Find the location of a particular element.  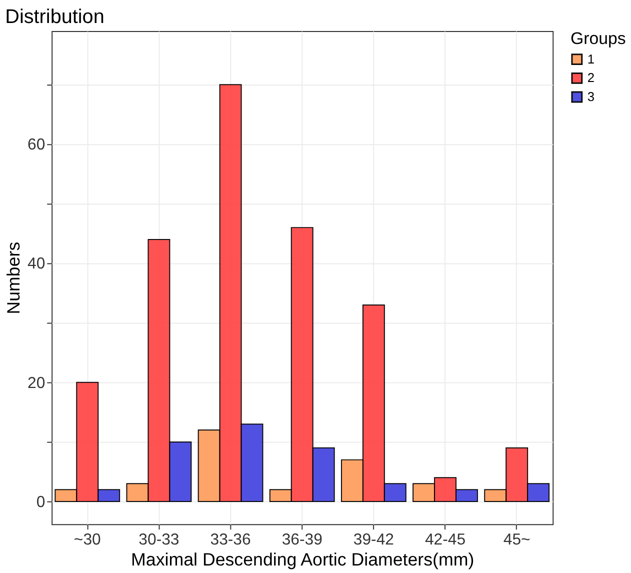

y-tick-label: 40 is located at coordinates (37, 264).